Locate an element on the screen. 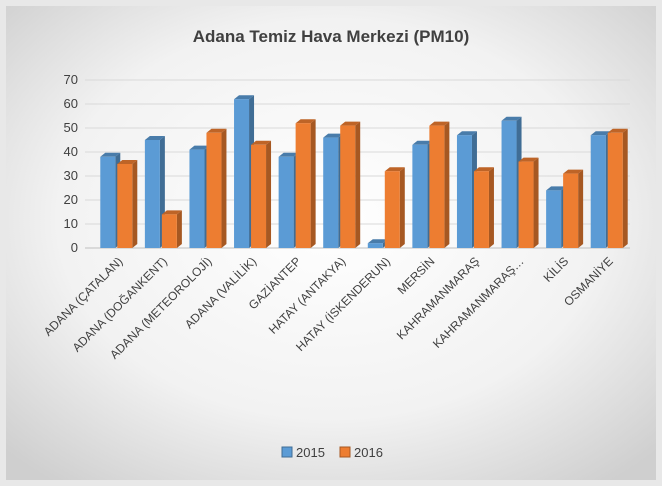 The width and height of the screenshot is (662, 491). y-tick-label: 40 is located at coordinates (71, 151).